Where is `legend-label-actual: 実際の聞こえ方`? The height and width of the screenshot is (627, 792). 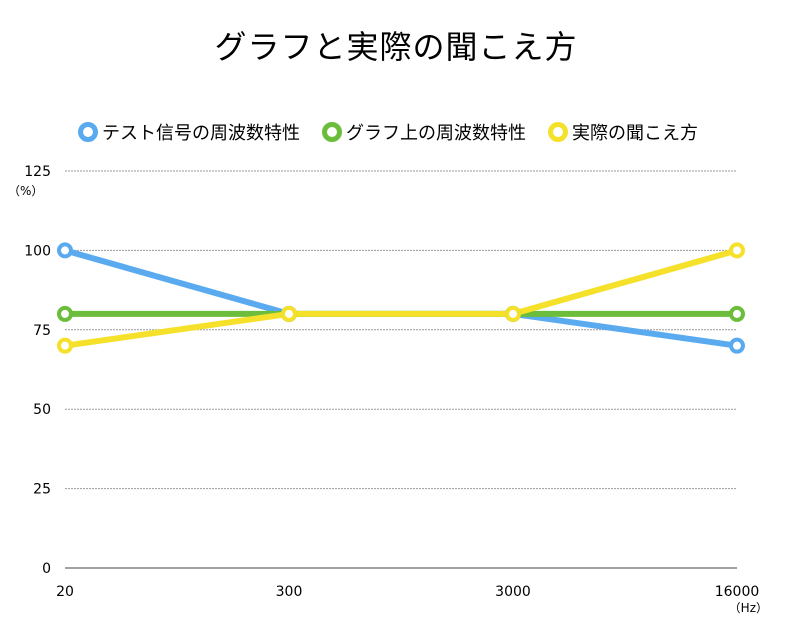
legend-label-actual: 実際の聞こえ方 is located at coordinates (635, 133).